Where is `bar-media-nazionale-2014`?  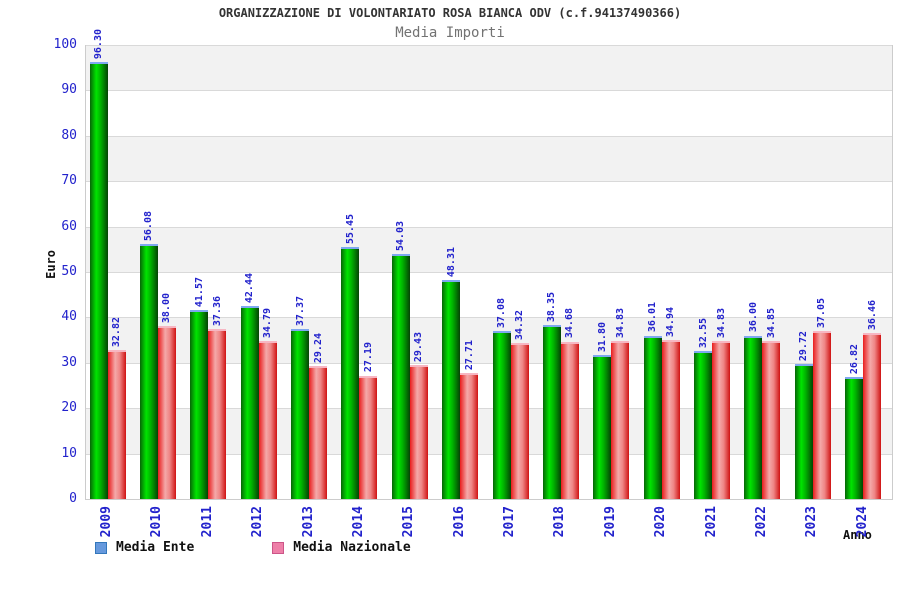
bar-media-nazionale-2014 is located at coordinates (368, 437).